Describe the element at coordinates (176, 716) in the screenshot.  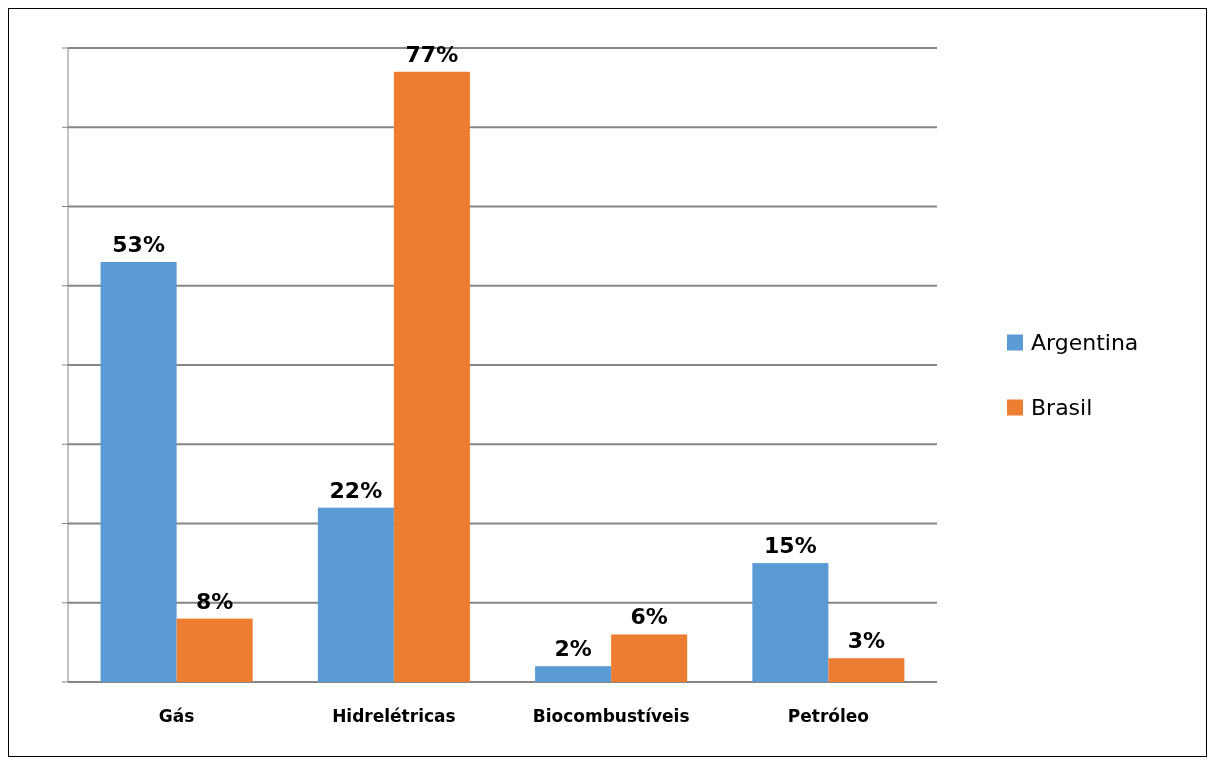
I see `x-tick-label: Gás` at that location.